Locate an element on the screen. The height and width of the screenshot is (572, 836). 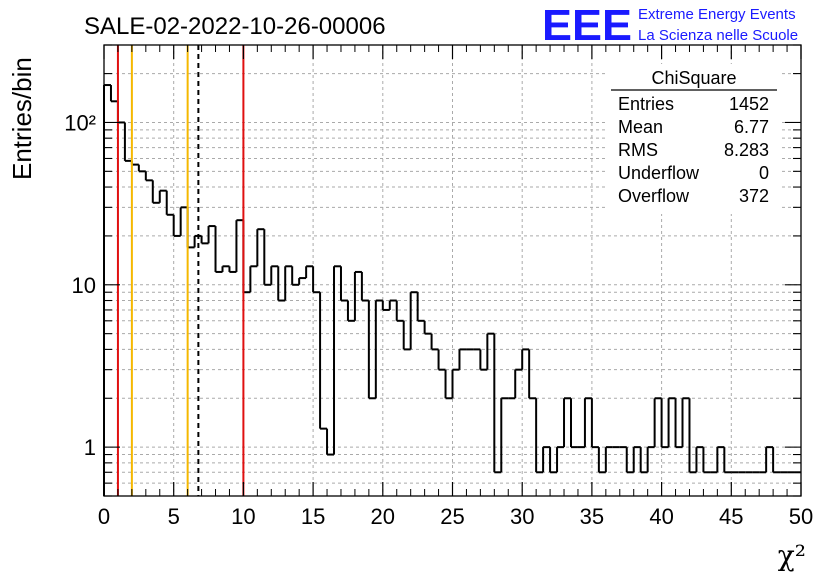
chart-title: SALE-02-2022-10-26-00006 is located at coordinates (235, 26).